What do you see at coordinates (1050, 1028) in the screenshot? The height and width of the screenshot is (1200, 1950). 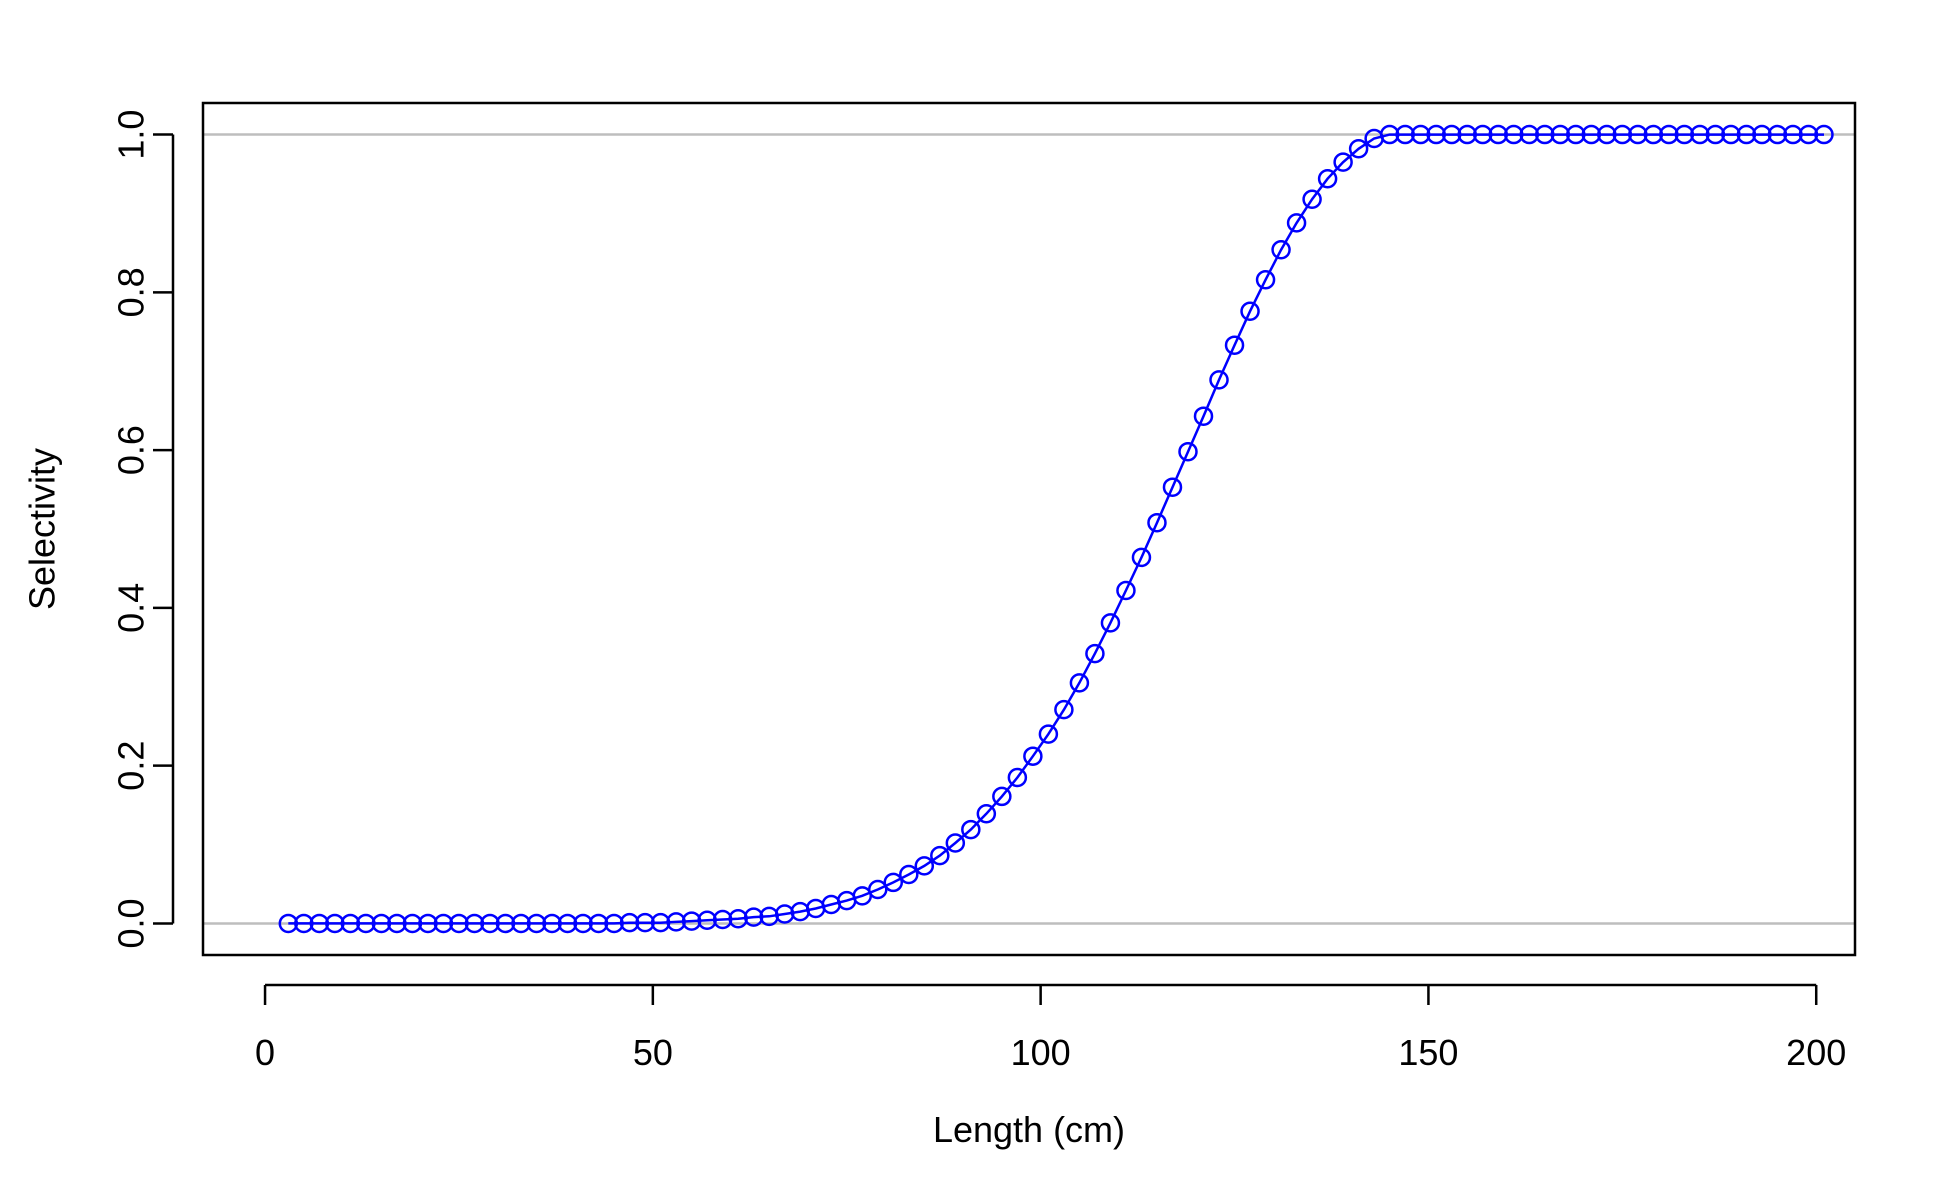 I see `x-axis: 0 50 100 150 200` at bounding box center [1050, 1028].